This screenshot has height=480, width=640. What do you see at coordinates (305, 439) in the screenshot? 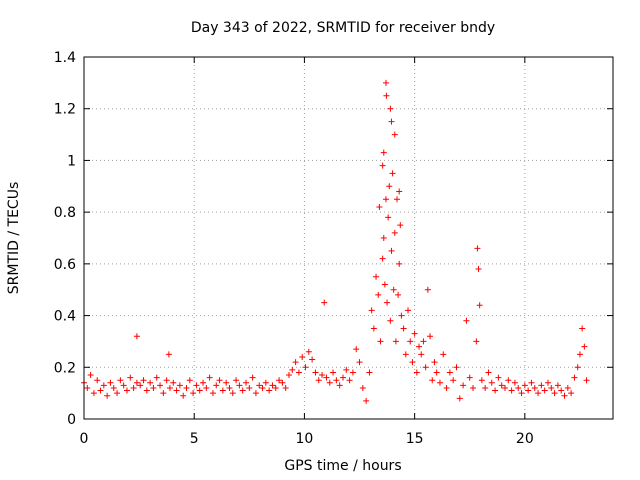
I see `x-tick-label: 10` at bounding box center [305, 439].